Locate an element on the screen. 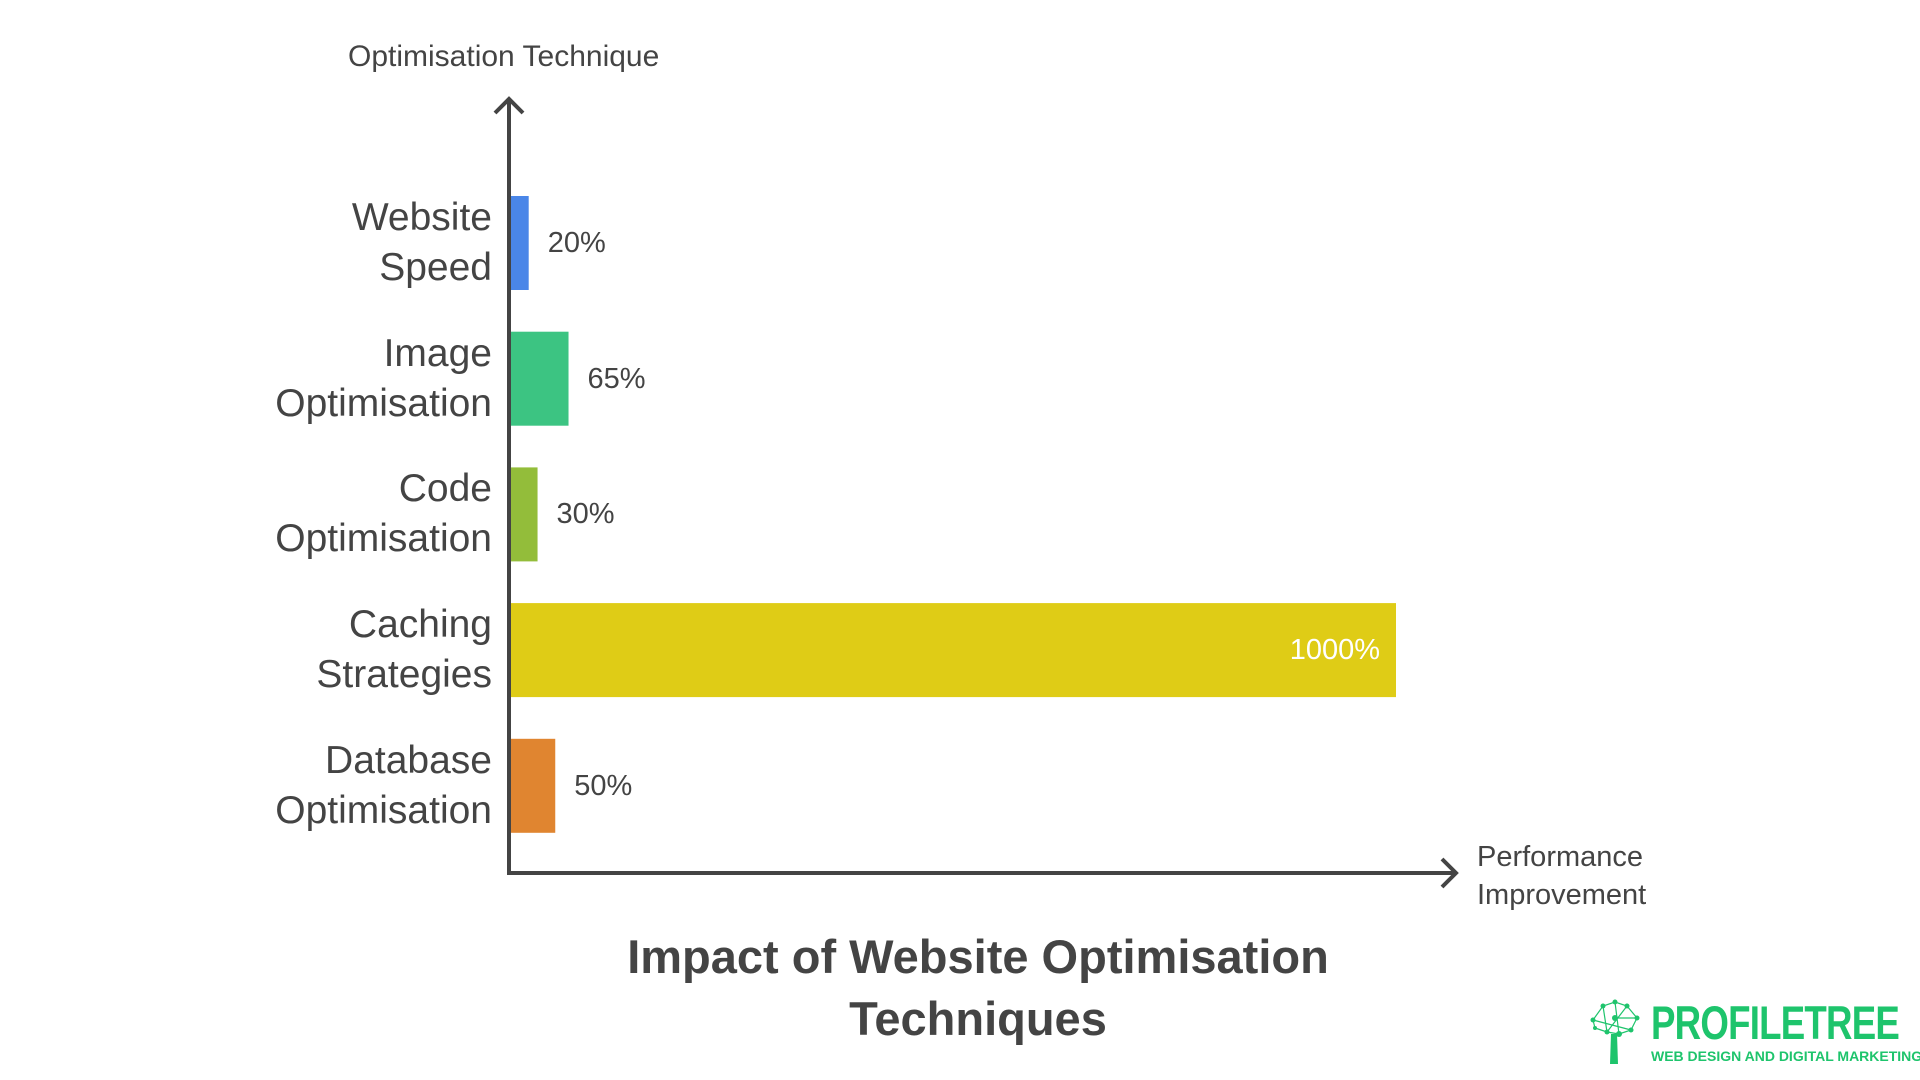  logo-tagline: WEB DESIGN AND DIGITAL MARKETING is located at coordinates (1785, 1056).